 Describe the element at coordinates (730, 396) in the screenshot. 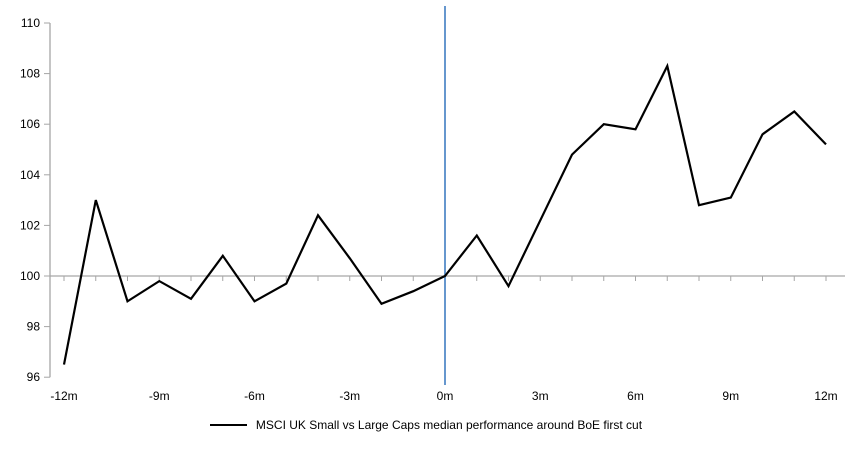

I see `x-tick-label: 9m` at that location.